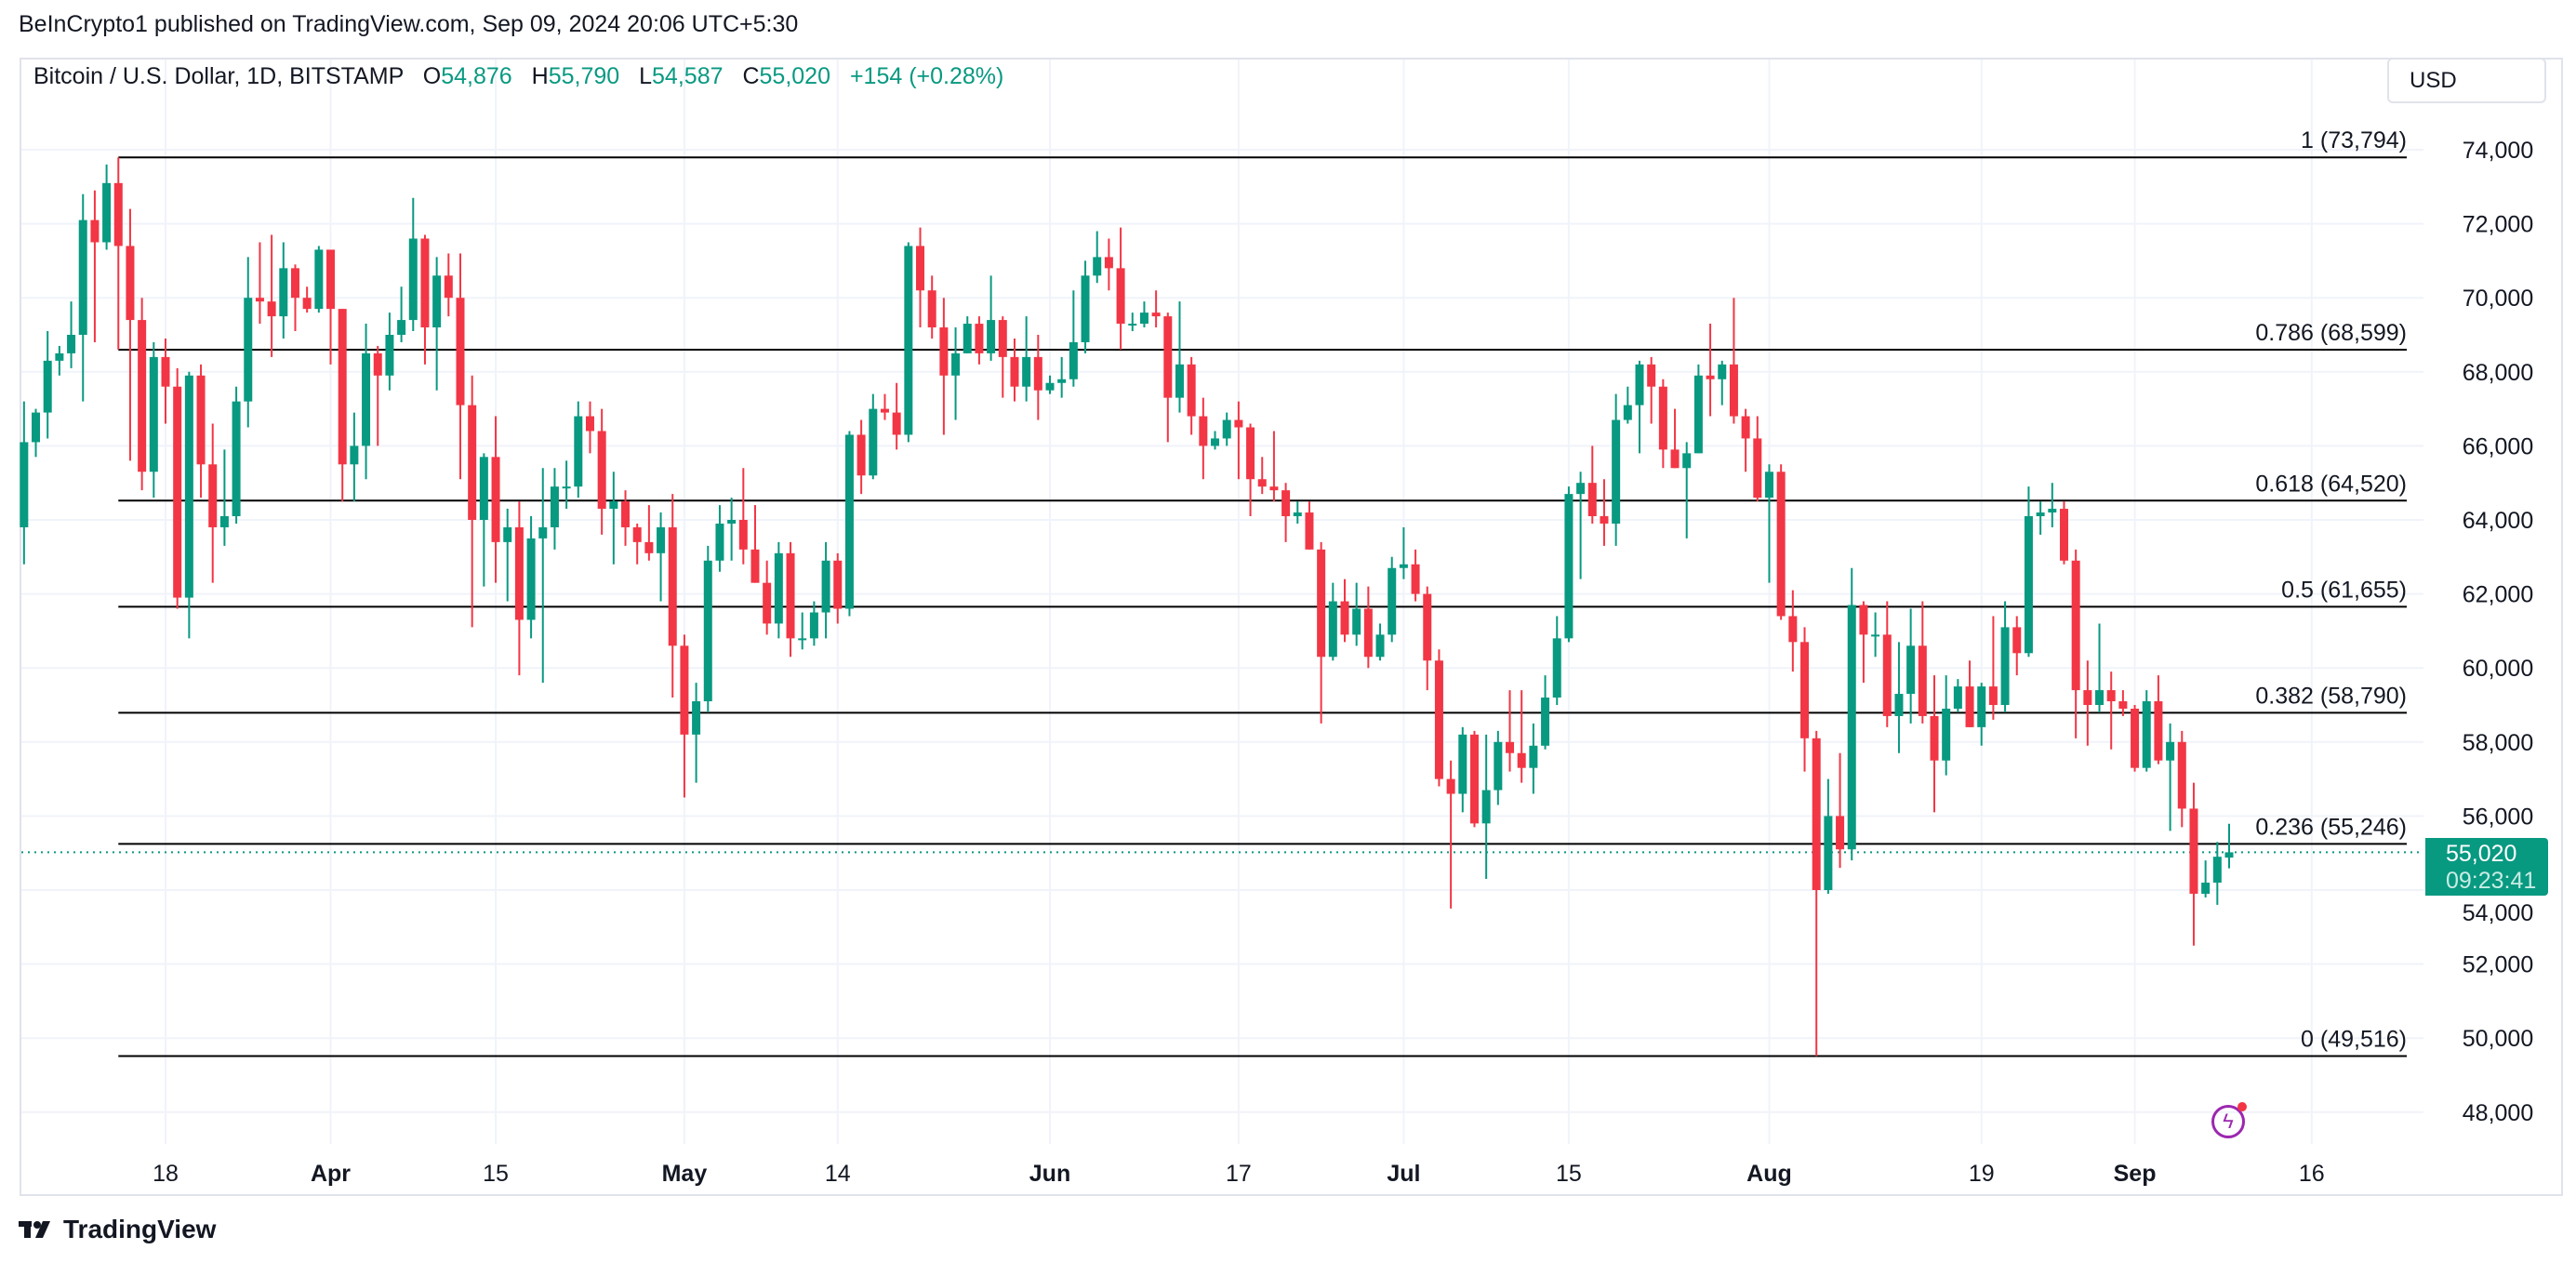 This screenshot has width=2576, height=1263. Describe the element at coordinates (1982, 1174) in the screenshot. I see `x-tick-label: 19` at that location.